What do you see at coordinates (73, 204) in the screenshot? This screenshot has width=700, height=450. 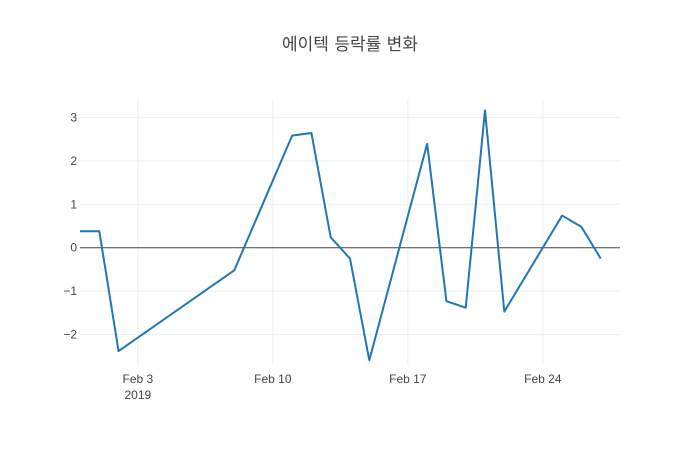 I see `y-tick-label: 1` at bounding box center [73, 204].